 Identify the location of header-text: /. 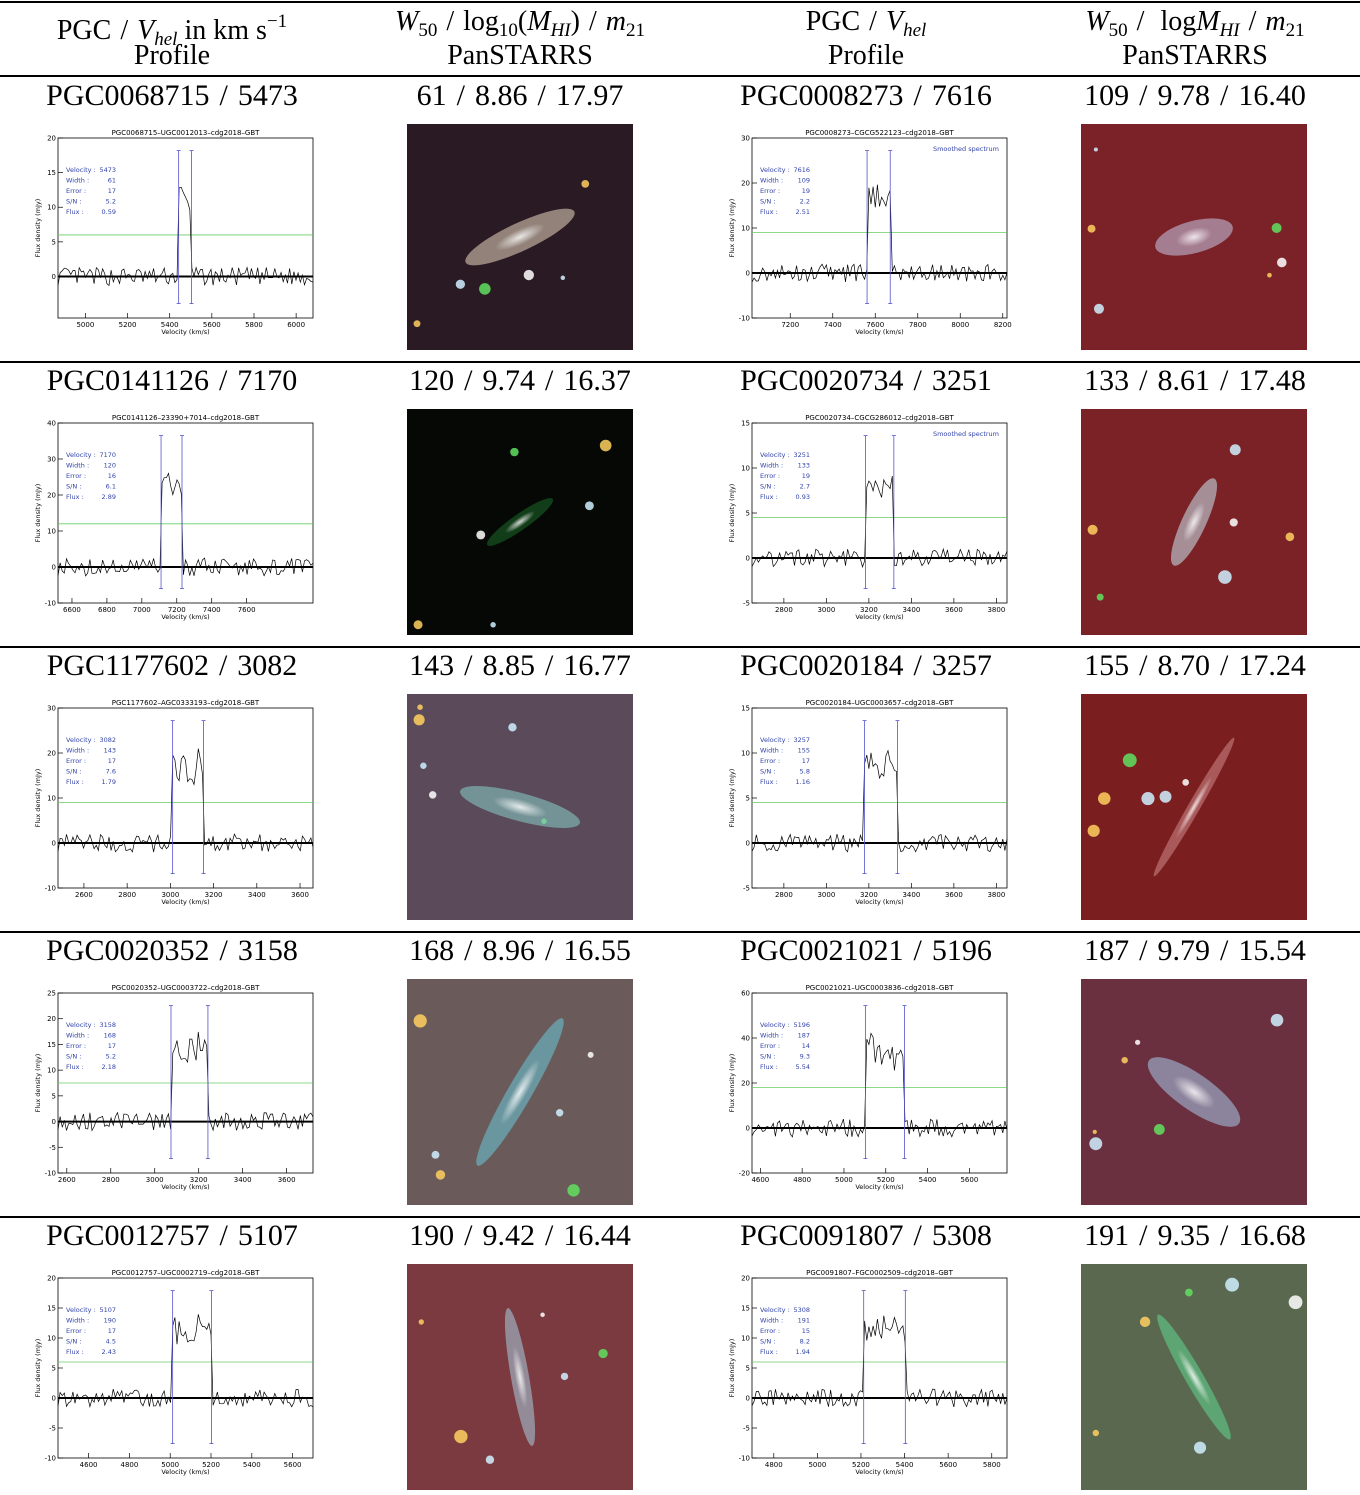
(1252, 21).